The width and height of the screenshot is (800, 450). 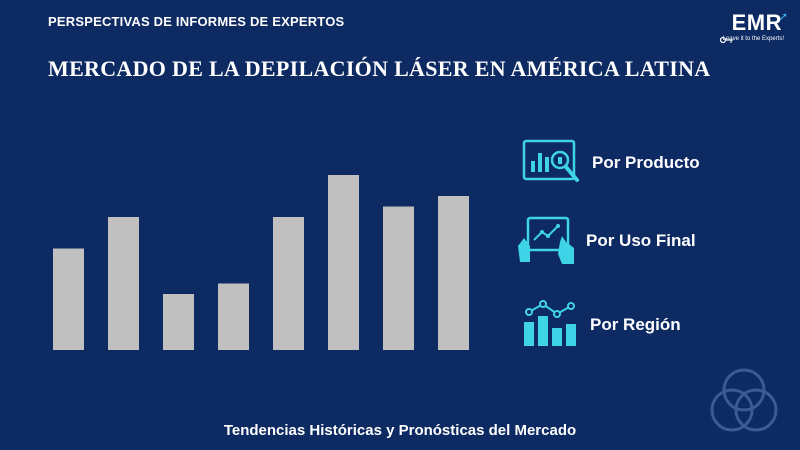 I want to click on brand-logo: EMR ➚ Leave it to the Experts!, so click(x=753, y=28).